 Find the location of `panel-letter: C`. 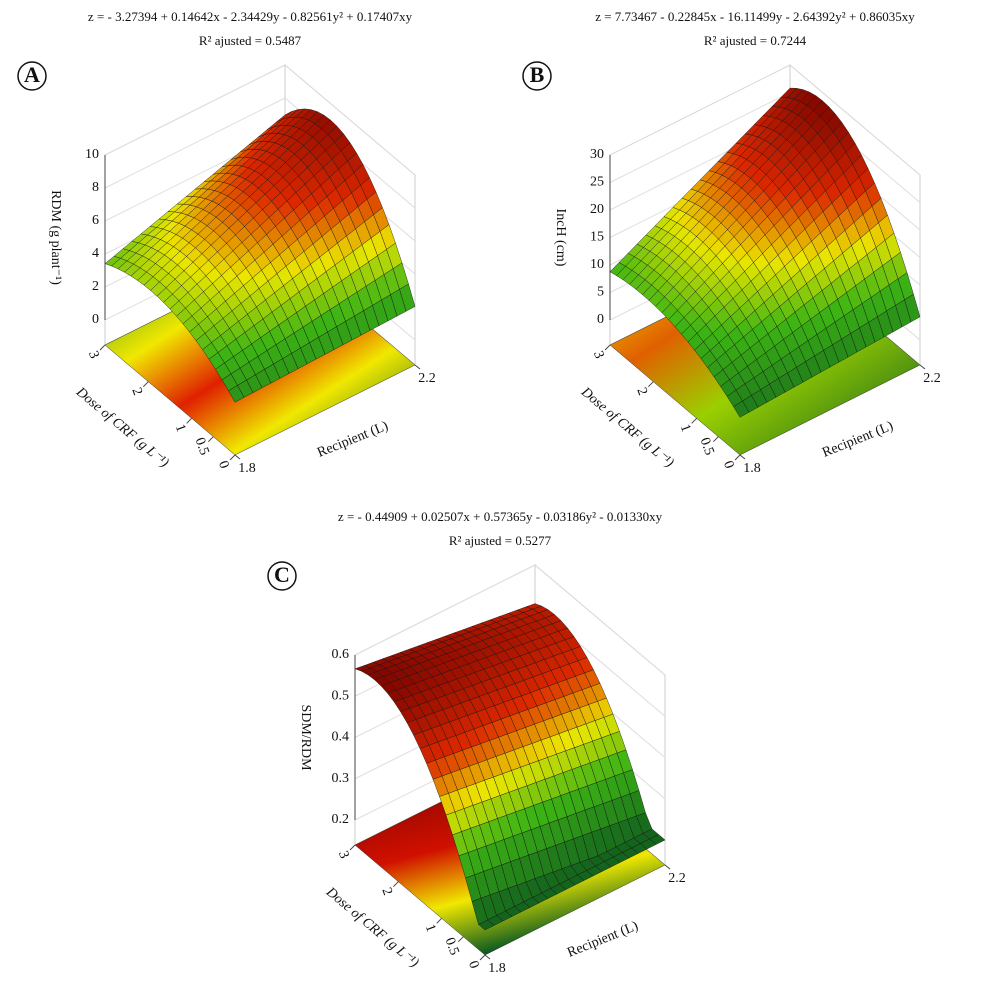

panel-letter: C is located at coordinates (282, 574).